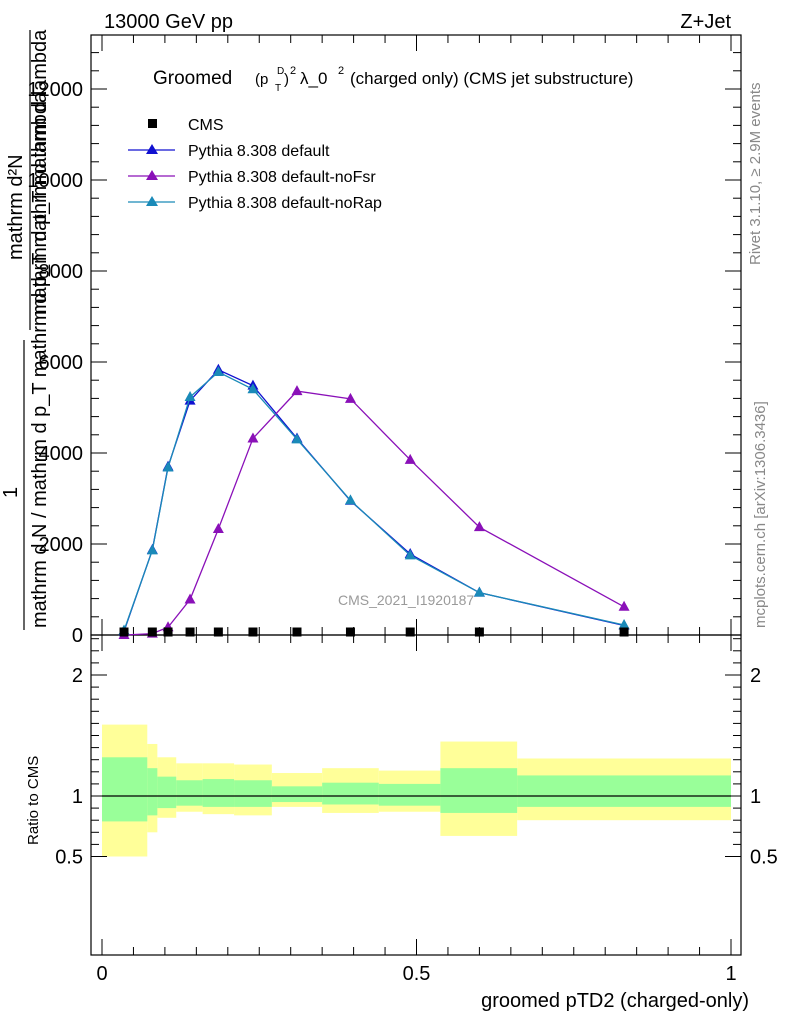 The image size is (786, 1024). Describe the element at coordinates (293, 71) in the screenshot. I see `title-math-sup-2: 2` at that location.